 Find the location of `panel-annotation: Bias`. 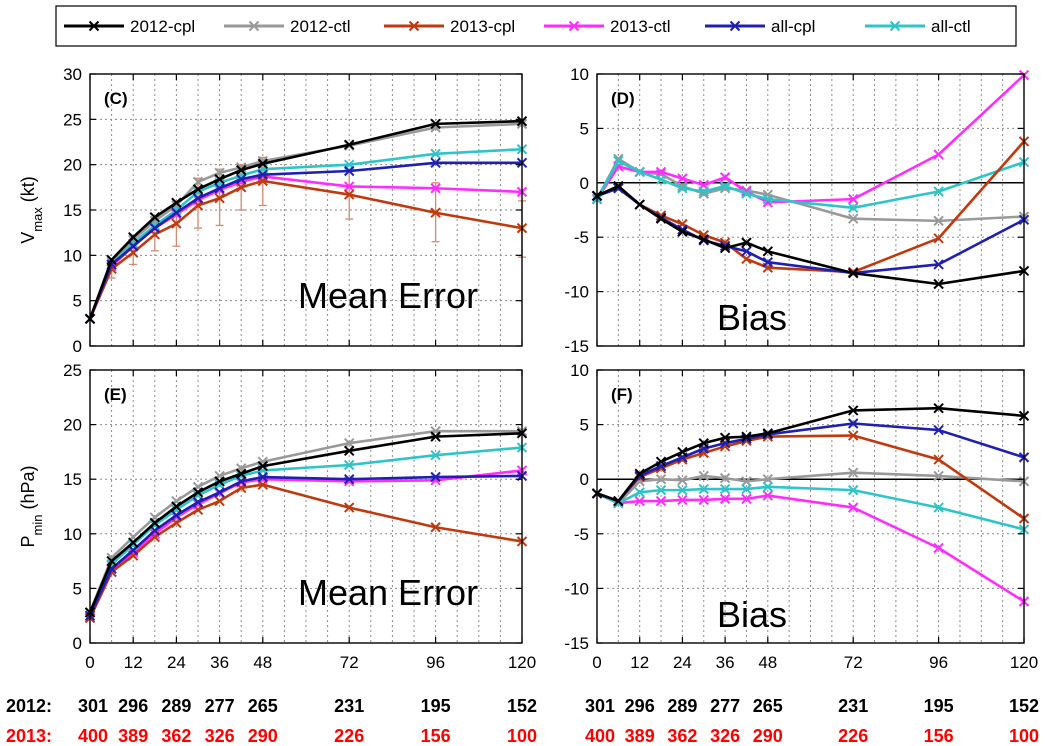

panel-annotation: Bias is located at coordinates (752, 614).